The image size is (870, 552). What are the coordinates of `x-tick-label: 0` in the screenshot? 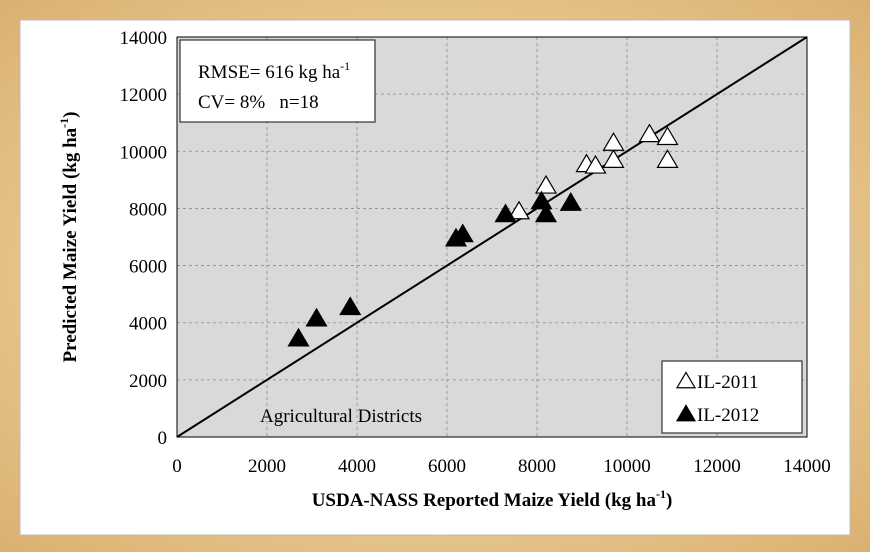 It's located at (177, 466).